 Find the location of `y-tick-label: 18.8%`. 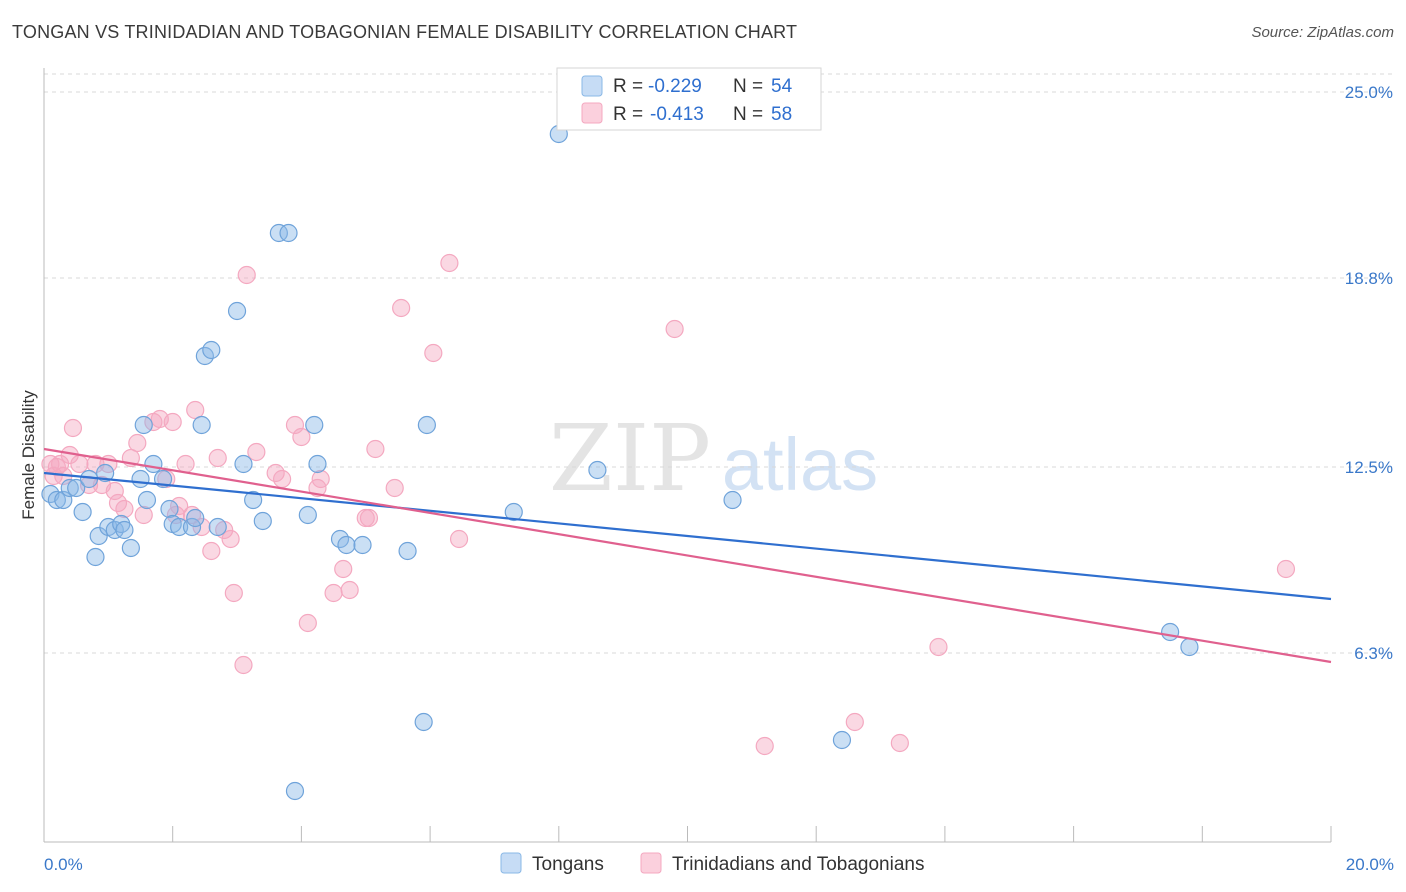

y-tick-label: 18.8% is located at coordinates (1369, 278).